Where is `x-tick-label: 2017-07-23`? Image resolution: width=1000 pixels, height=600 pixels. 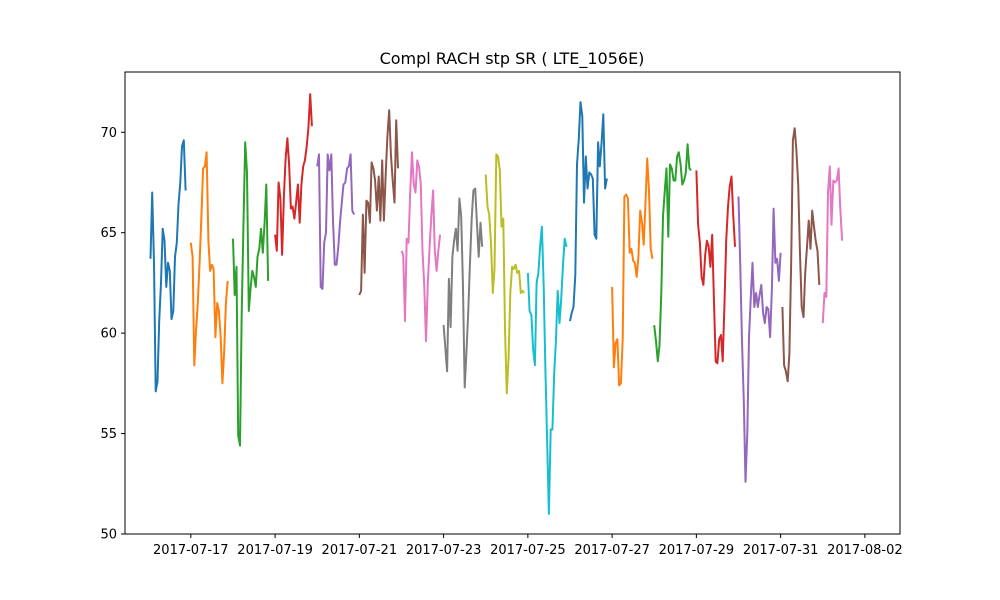
x-tick-label: 2017-07-23 is located at coordinates (444, 550).